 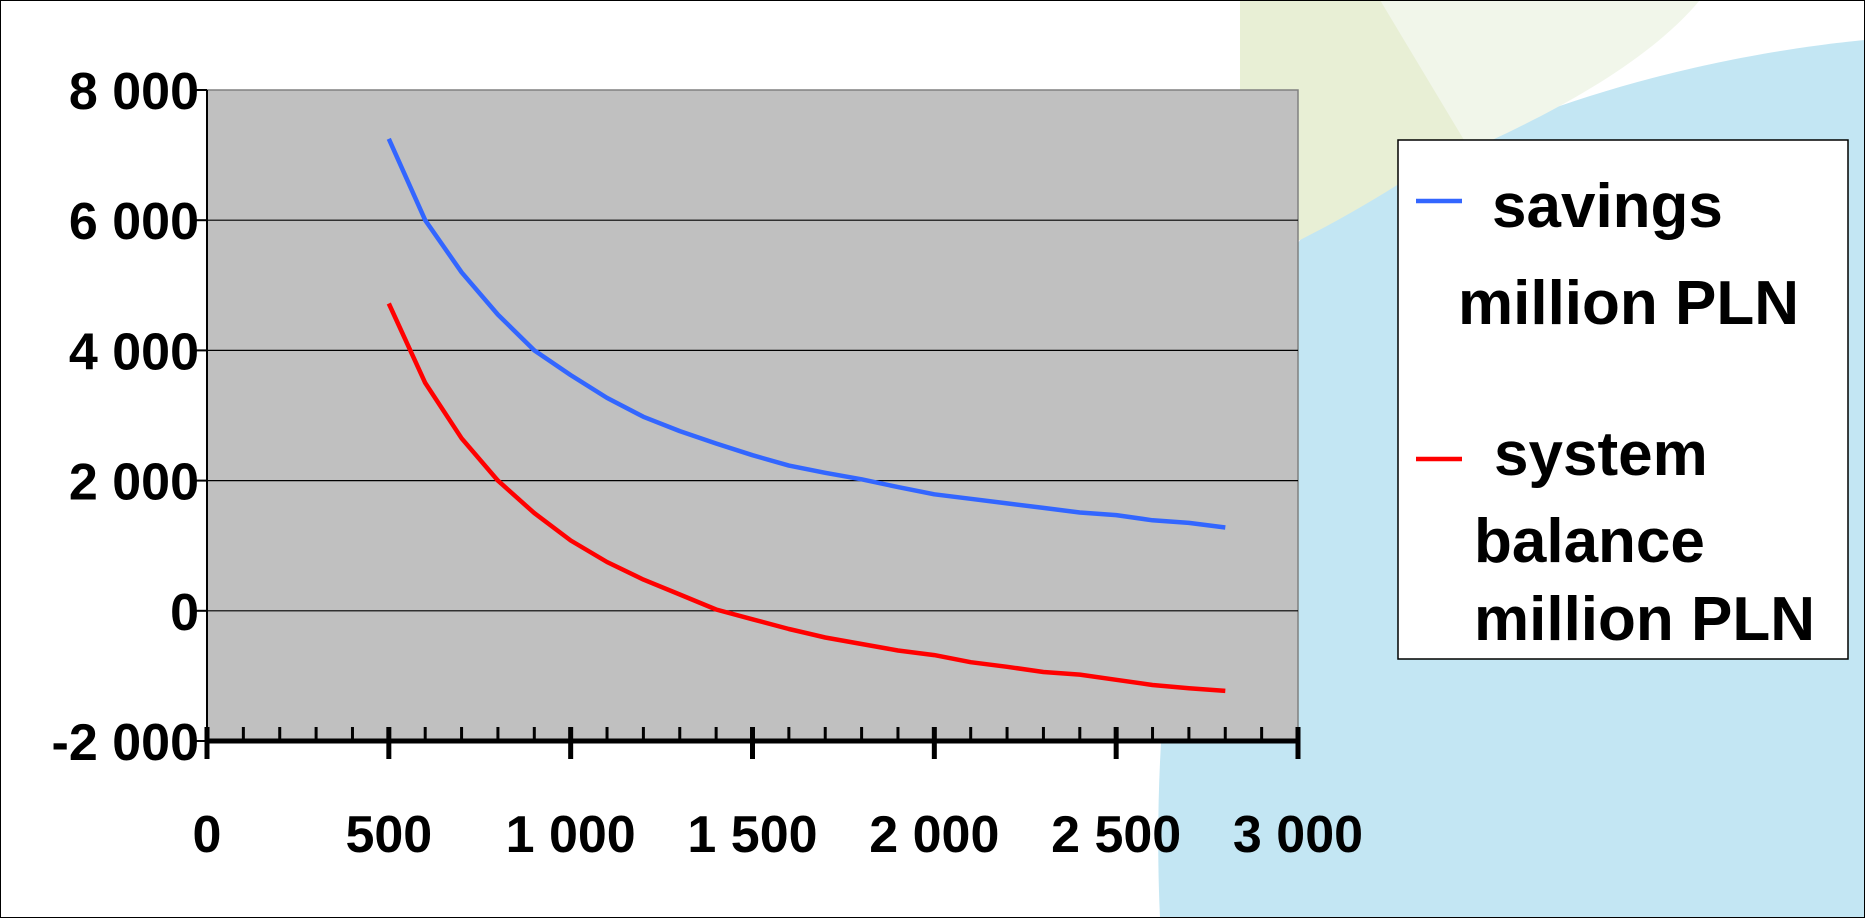 What do you see at coordinates (134, 483) in the screenshot?
I see `y-tick-label: 2 000` at bounding box center [134, 483].